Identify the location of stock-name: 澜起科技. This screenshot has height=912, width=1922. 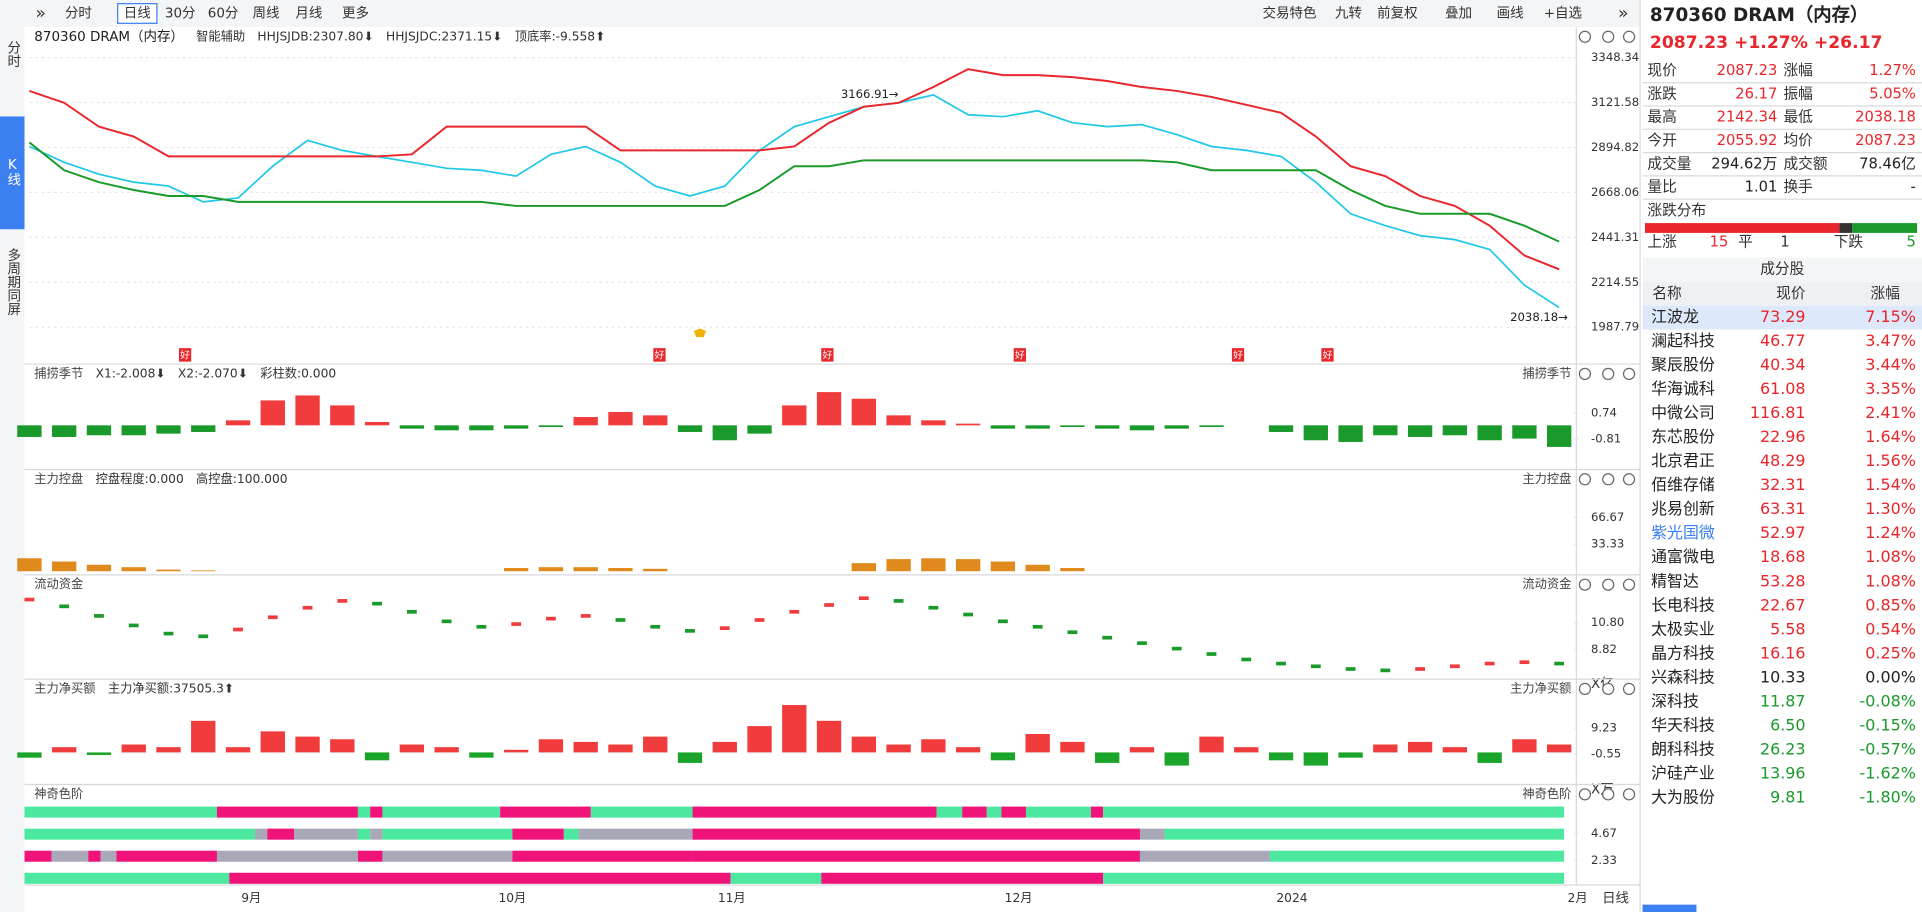
(1683, 340).